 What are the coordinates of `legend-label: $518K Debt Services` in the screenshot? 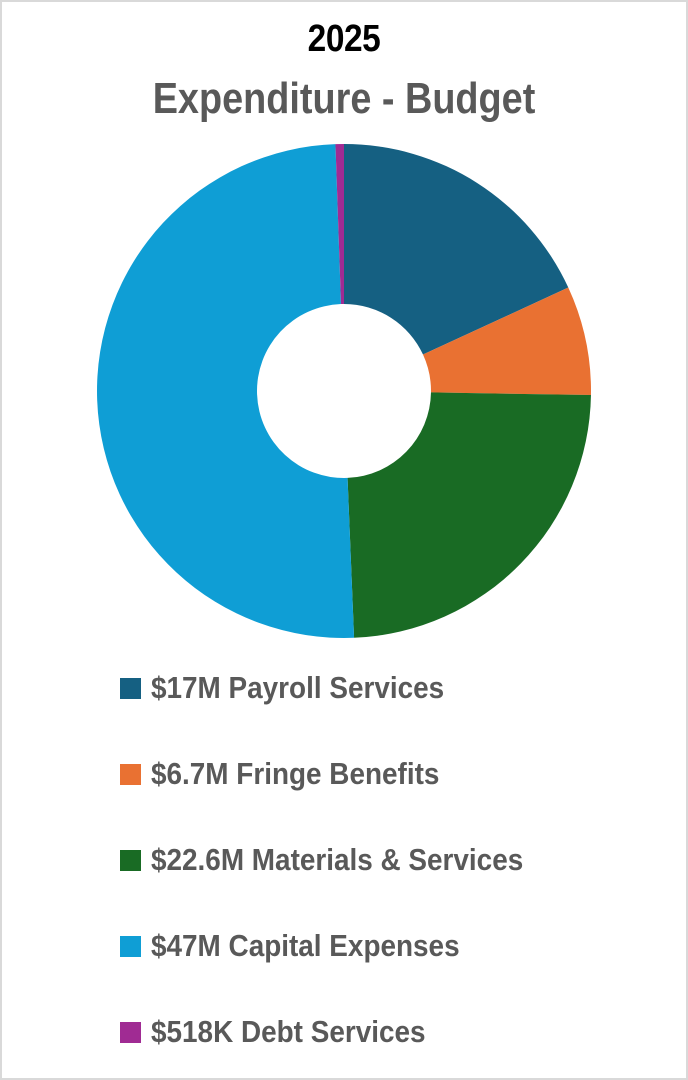 It's located at (288, 1031).